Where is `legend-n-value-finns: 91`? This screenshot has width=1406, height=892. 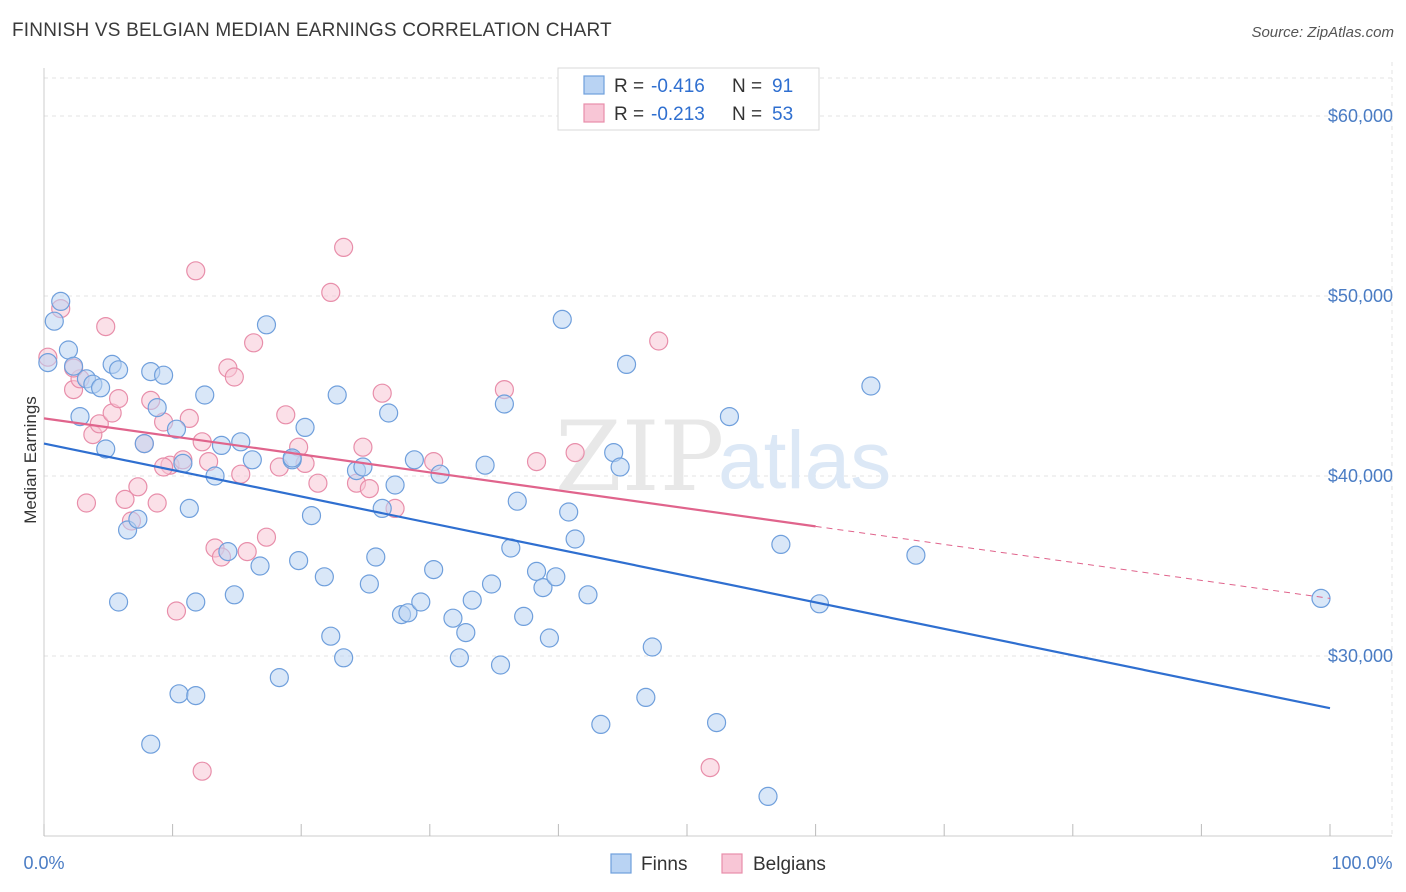
legend-n-value-finns: 91 is located at coordinates (782, 86).